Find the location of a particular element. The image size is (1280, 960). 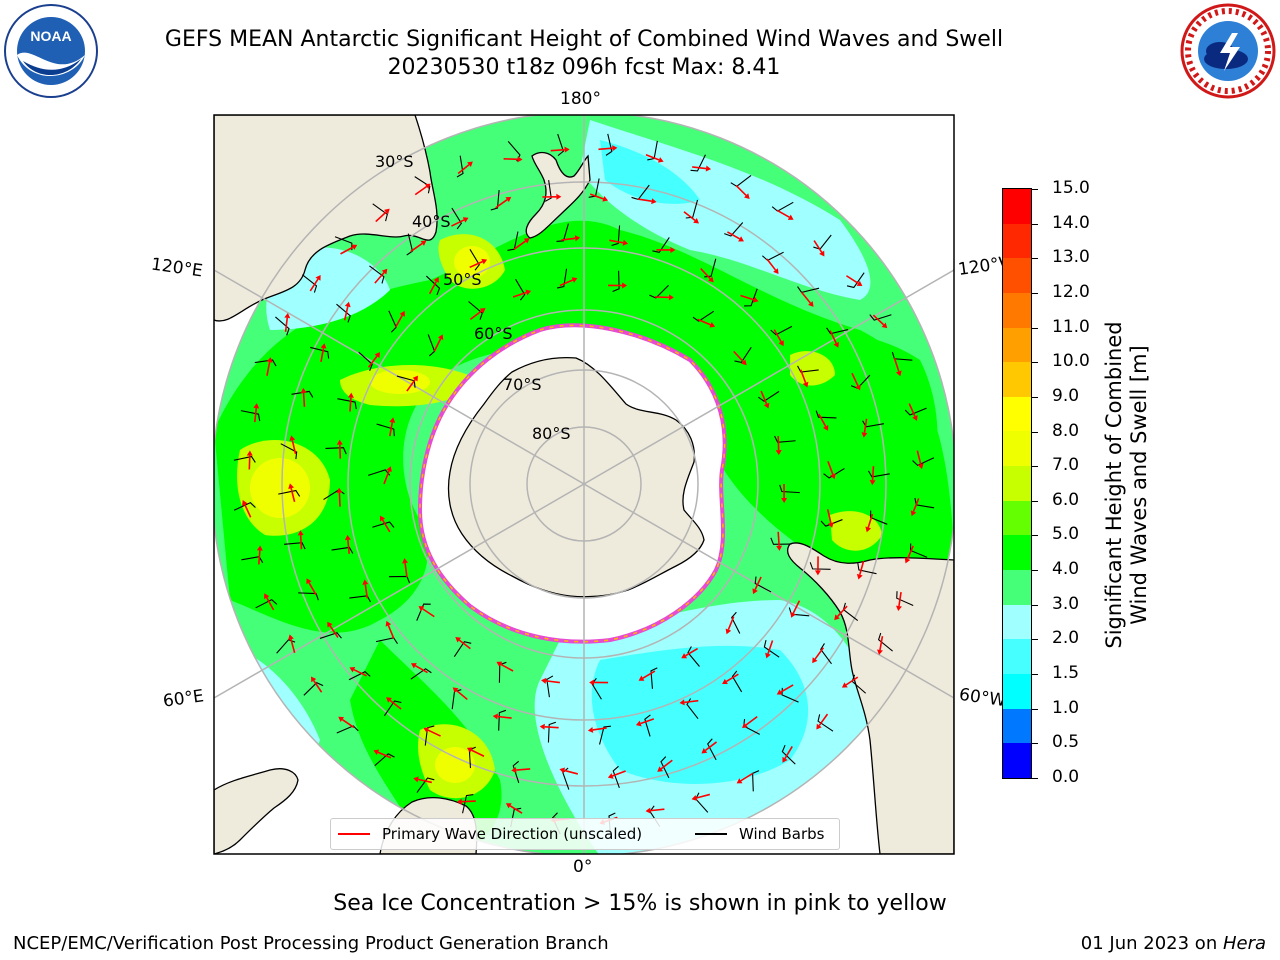

sea-ice is located at coordinates (572, 483).